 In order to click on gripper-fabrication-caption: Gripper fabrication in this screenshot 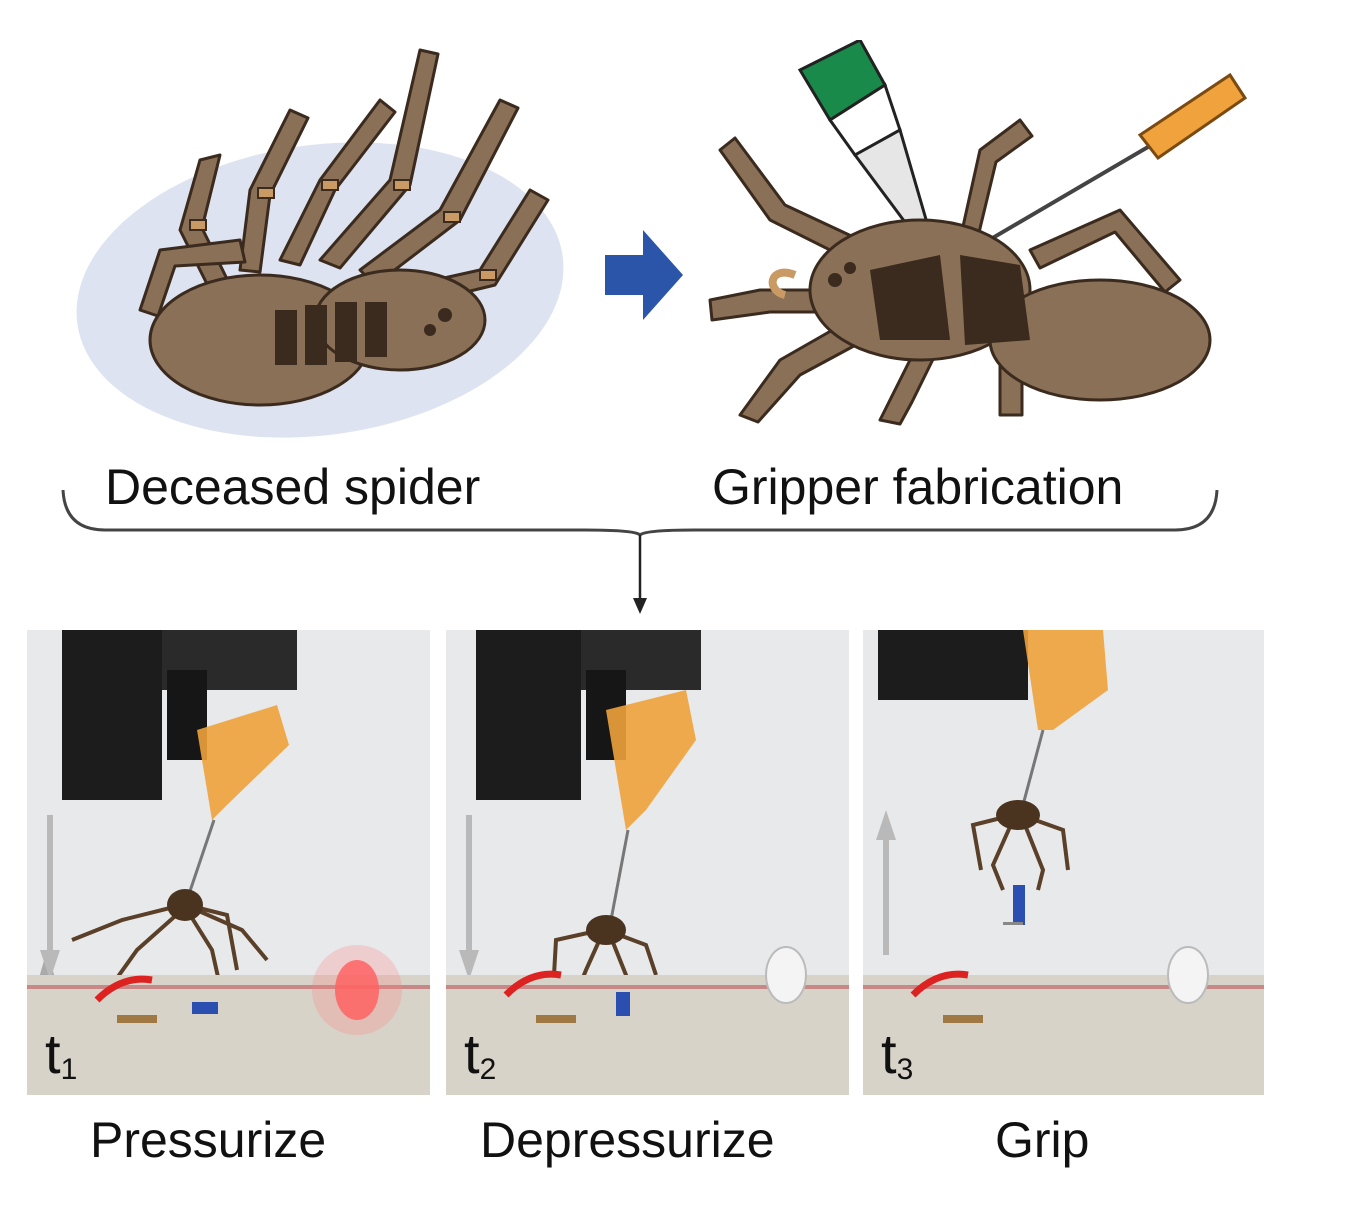, I will do `click(918, 487)`.